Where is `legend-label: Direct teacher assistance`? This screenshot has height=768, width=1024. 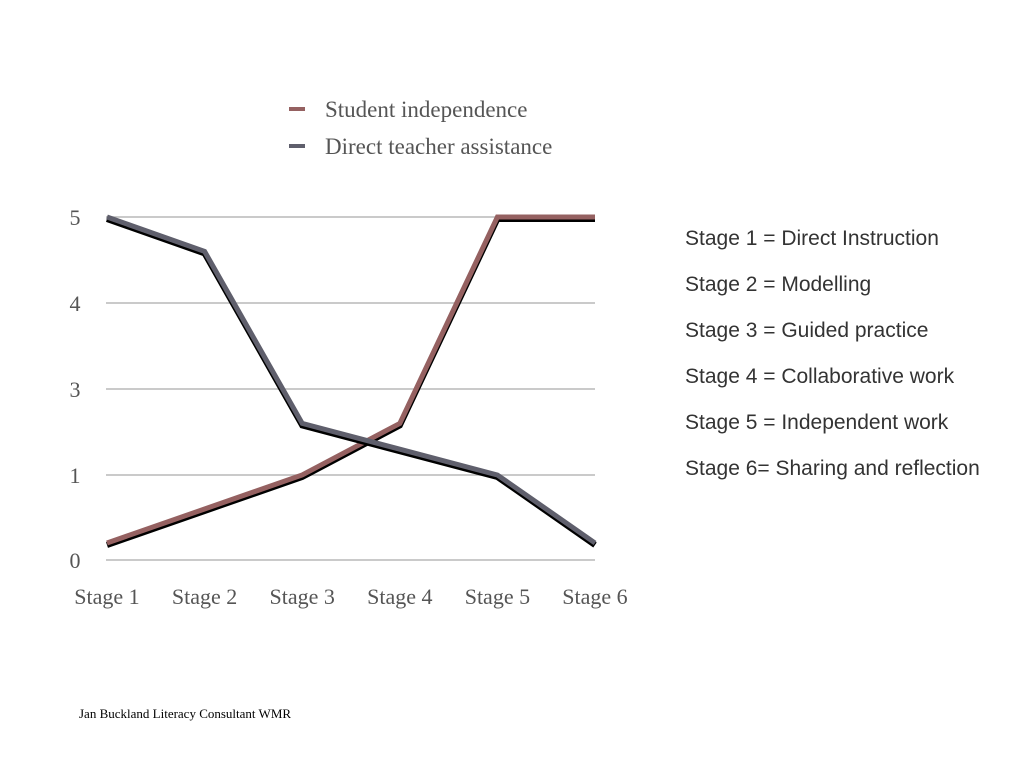 legend-label: Direct teacher assistance is located at coordinates (438, 146).